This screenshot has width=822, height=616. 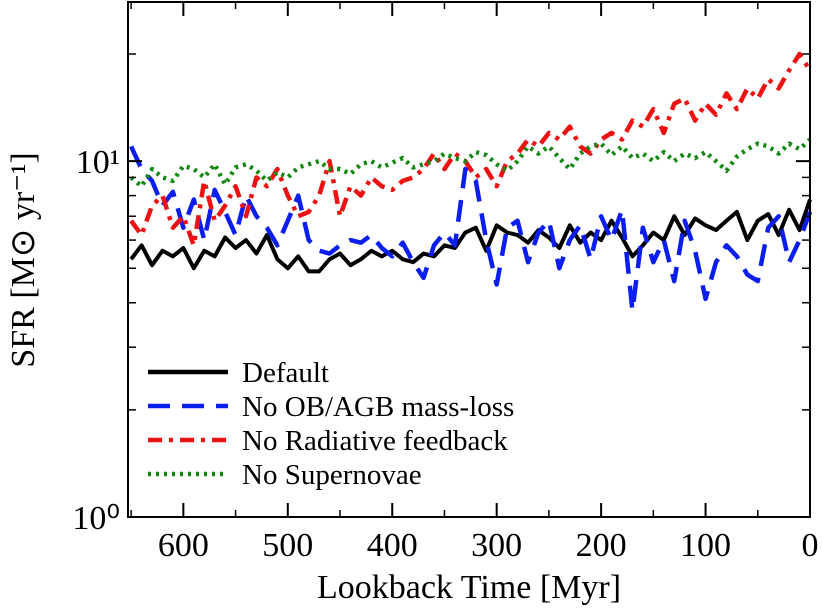 What do you see at coordinates (96, 518) in the screenshot?
I see `y-tick-label: 10⁰` at bounding box center [96, 518].